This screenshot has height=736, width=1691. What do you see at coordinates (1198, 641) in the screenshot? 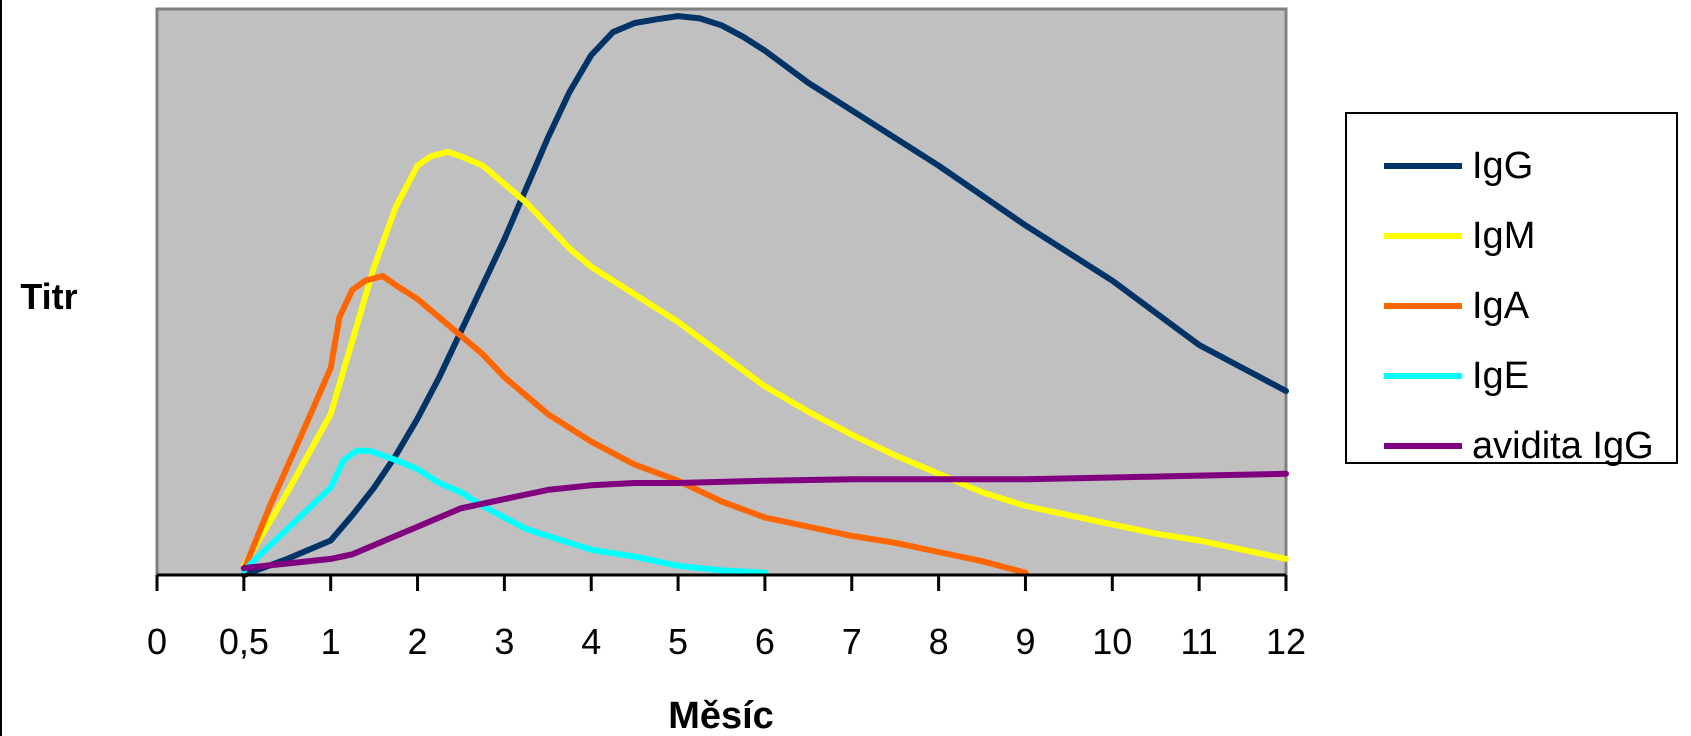
I see `x-tick-label: 11` at bounding box center [1198, 641].